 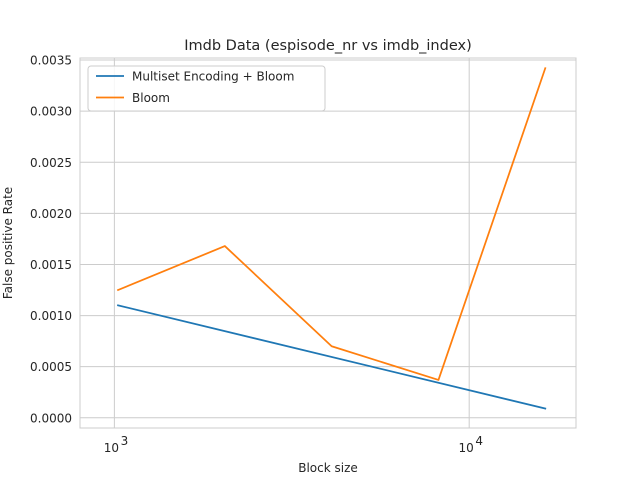 What do you see at coordinates (51, 214) in the screenshot?
I see `y-tick-label: 0.0020` at bounding box center [51, 214].